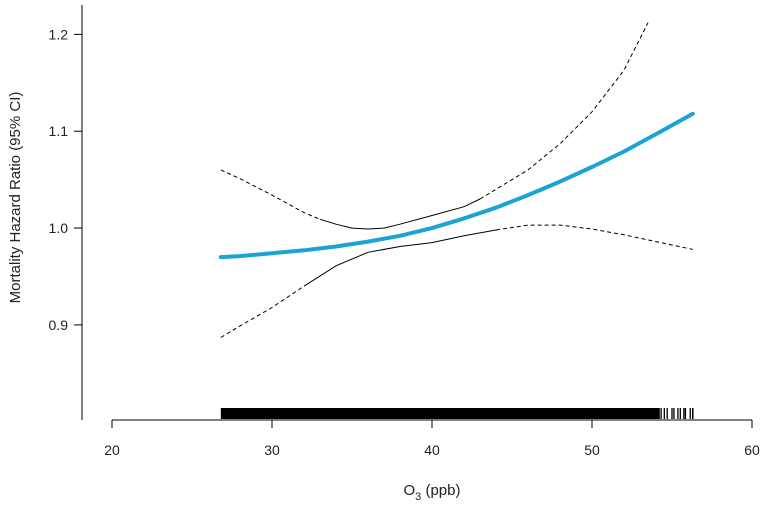  What do you see at coordinates (752, 450) in the screenshot?
I see `x-tick-label: 60` at bounding box center [752, 450].